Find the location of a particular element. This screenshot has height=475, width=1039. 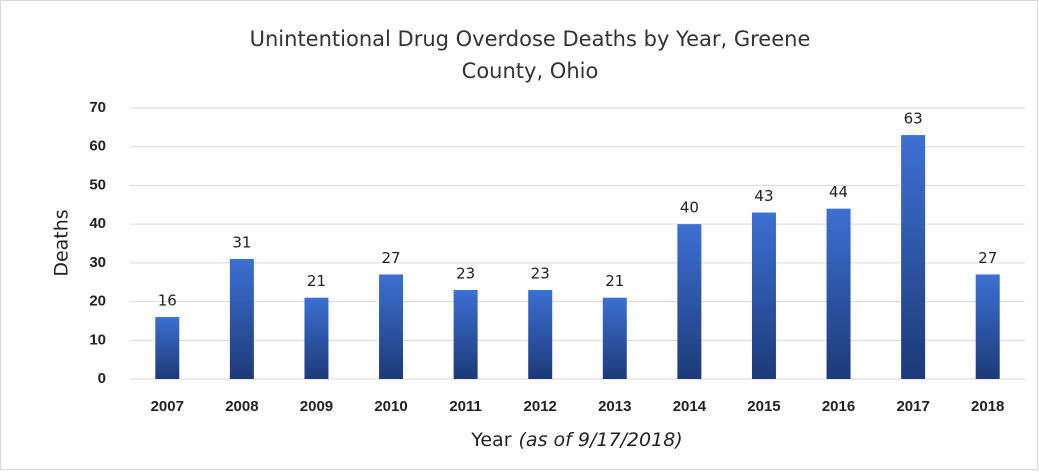

y-tick-label: 30 is located at coordinates (97, 262).